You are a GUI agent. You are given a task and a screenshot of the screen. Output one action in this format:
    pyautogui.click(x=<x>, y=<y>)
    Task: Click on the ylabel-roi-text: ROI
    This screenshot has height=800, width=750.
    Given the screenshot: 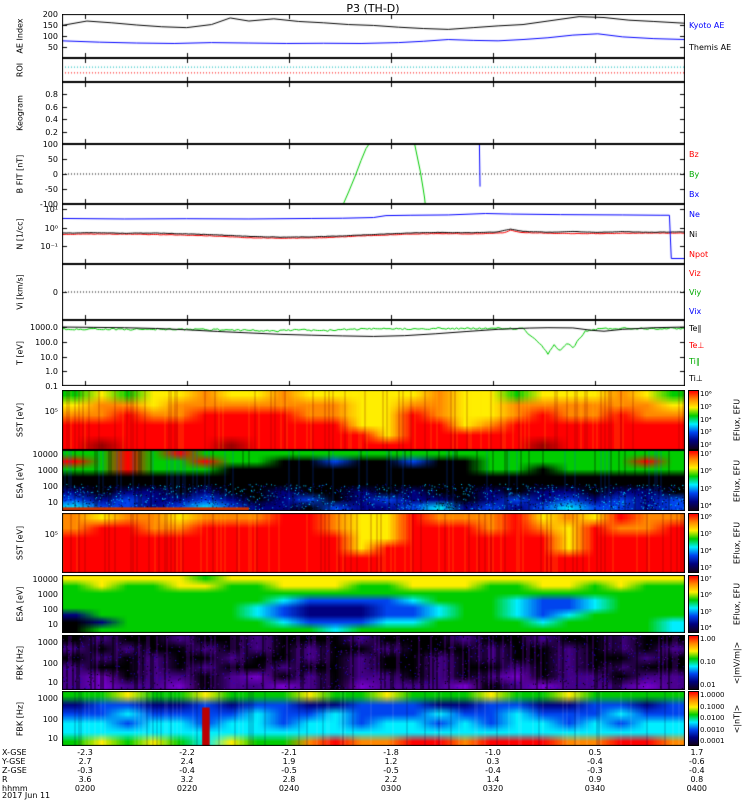 What is the action you would take?
    pyautogui.click(x=20, y=70)
    